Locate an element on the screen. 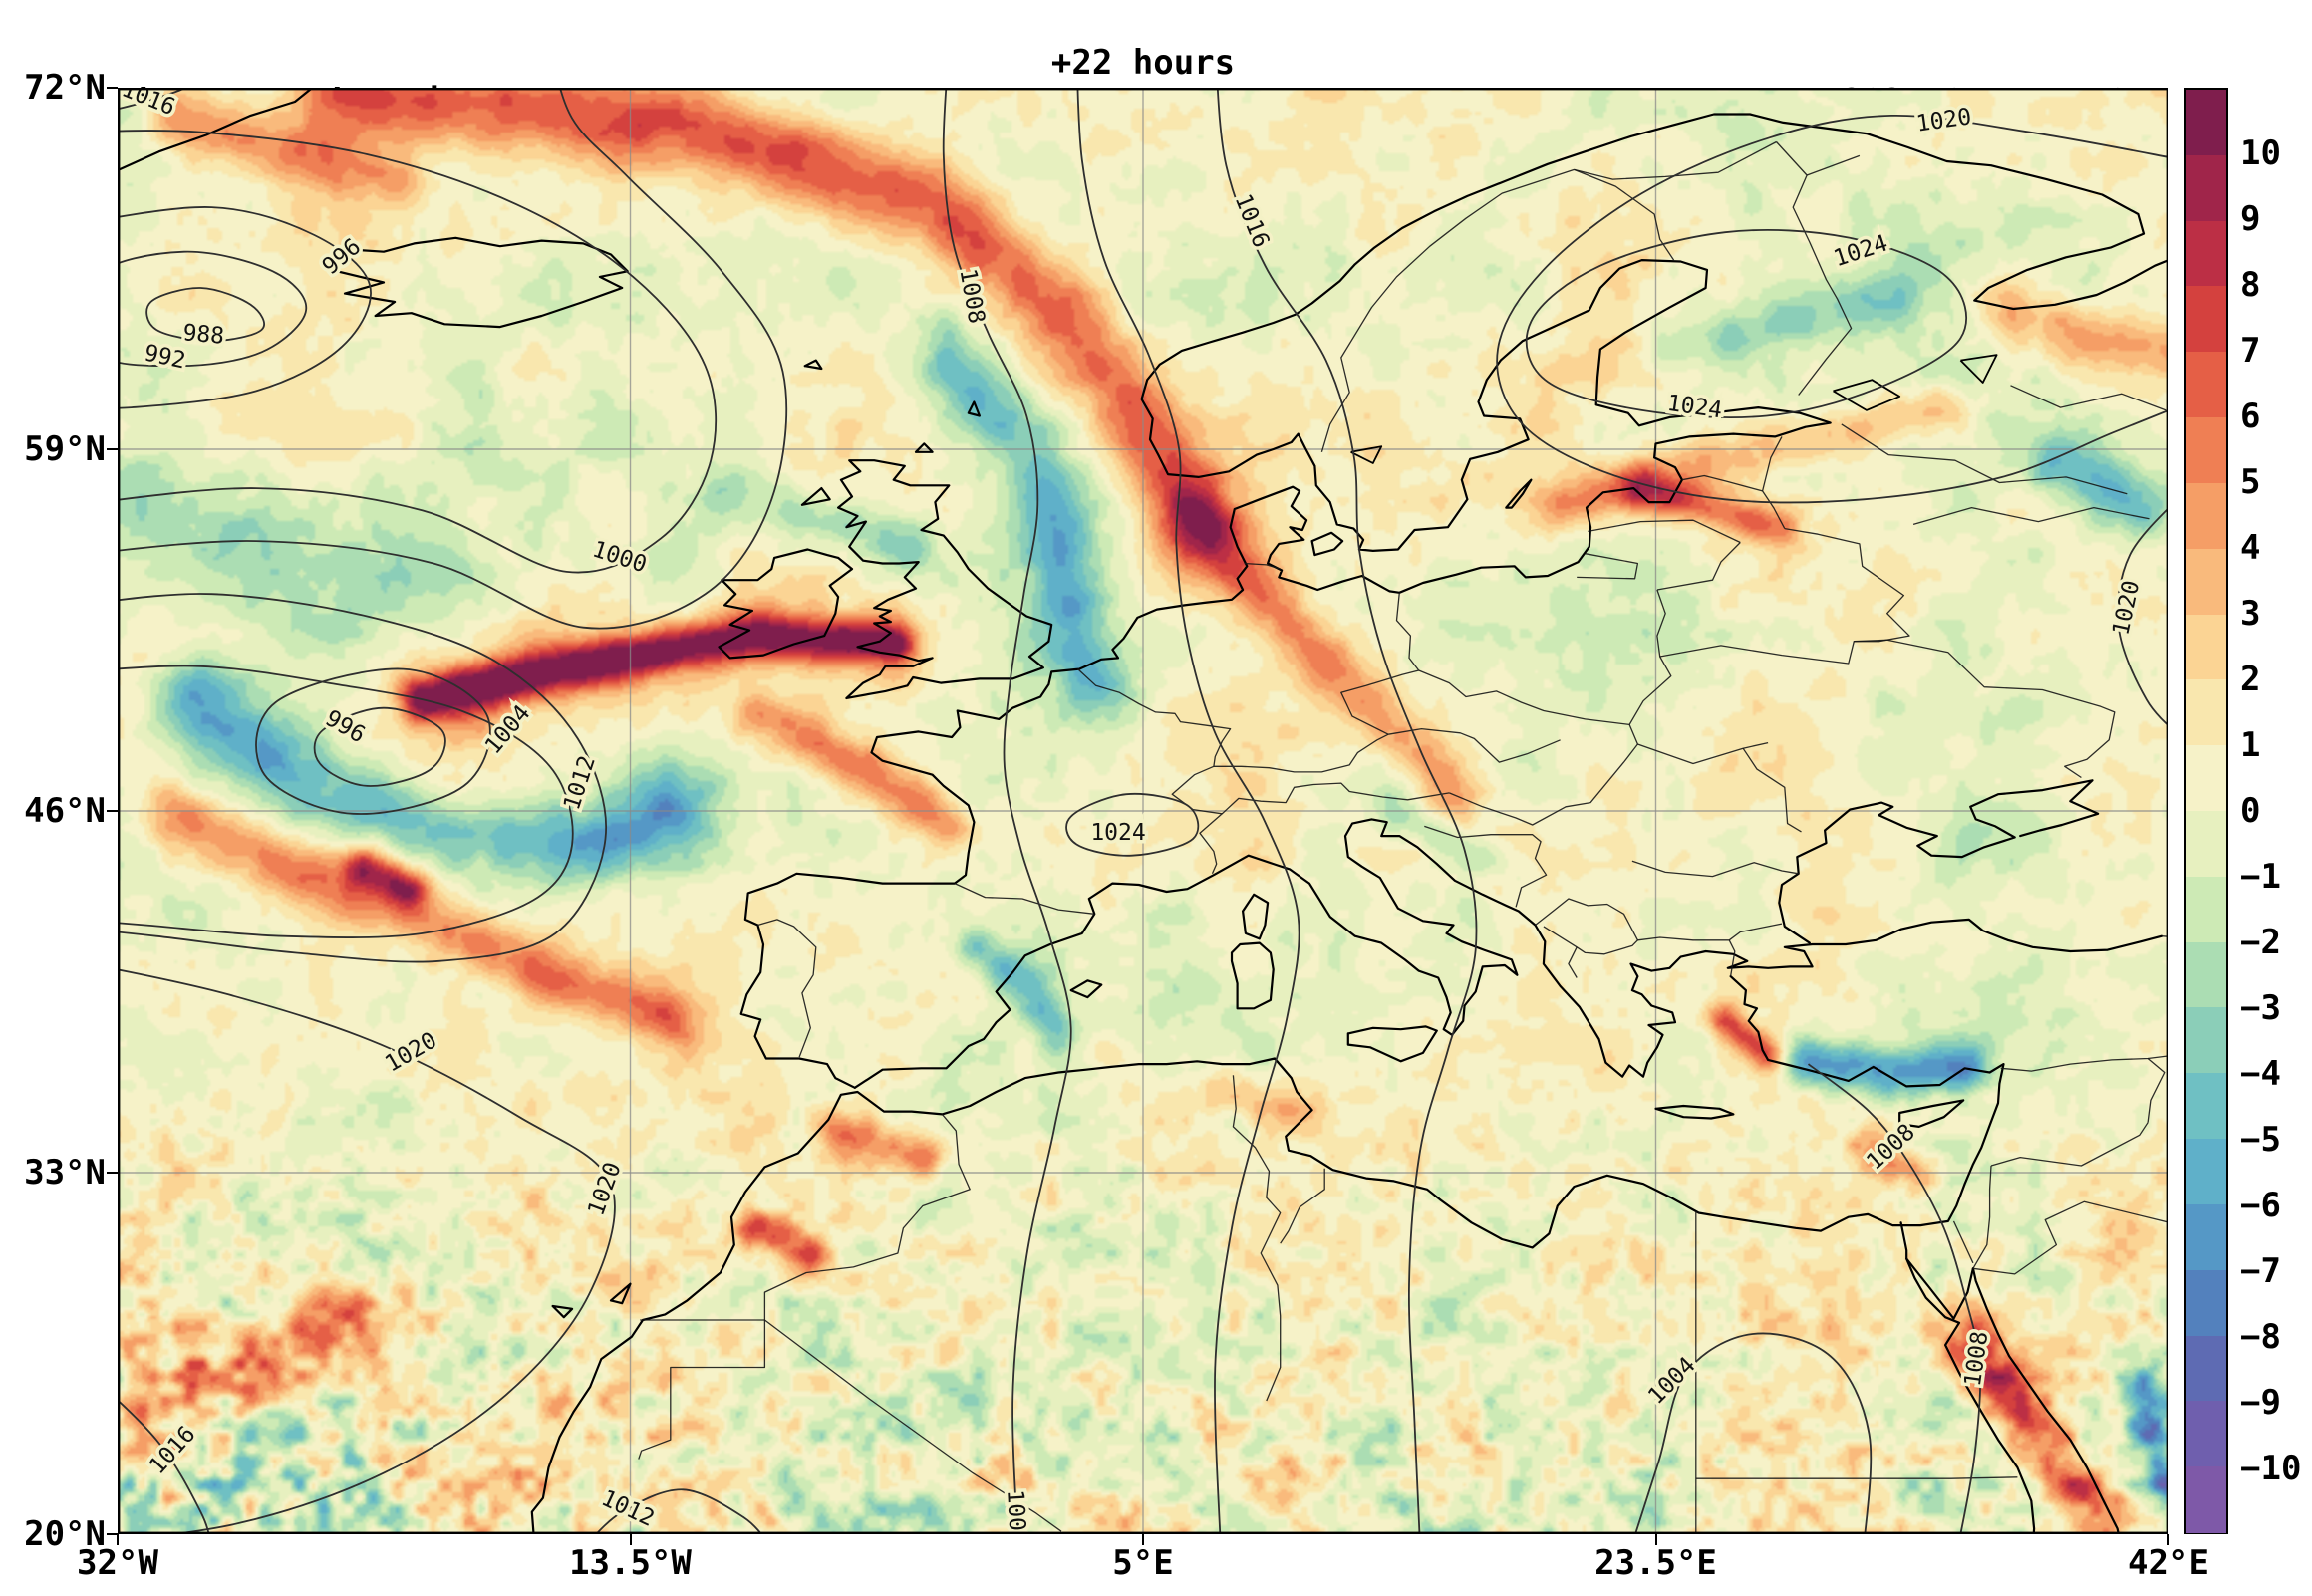  x-tick-label: 32°W is located at coordinates (117, 1563).